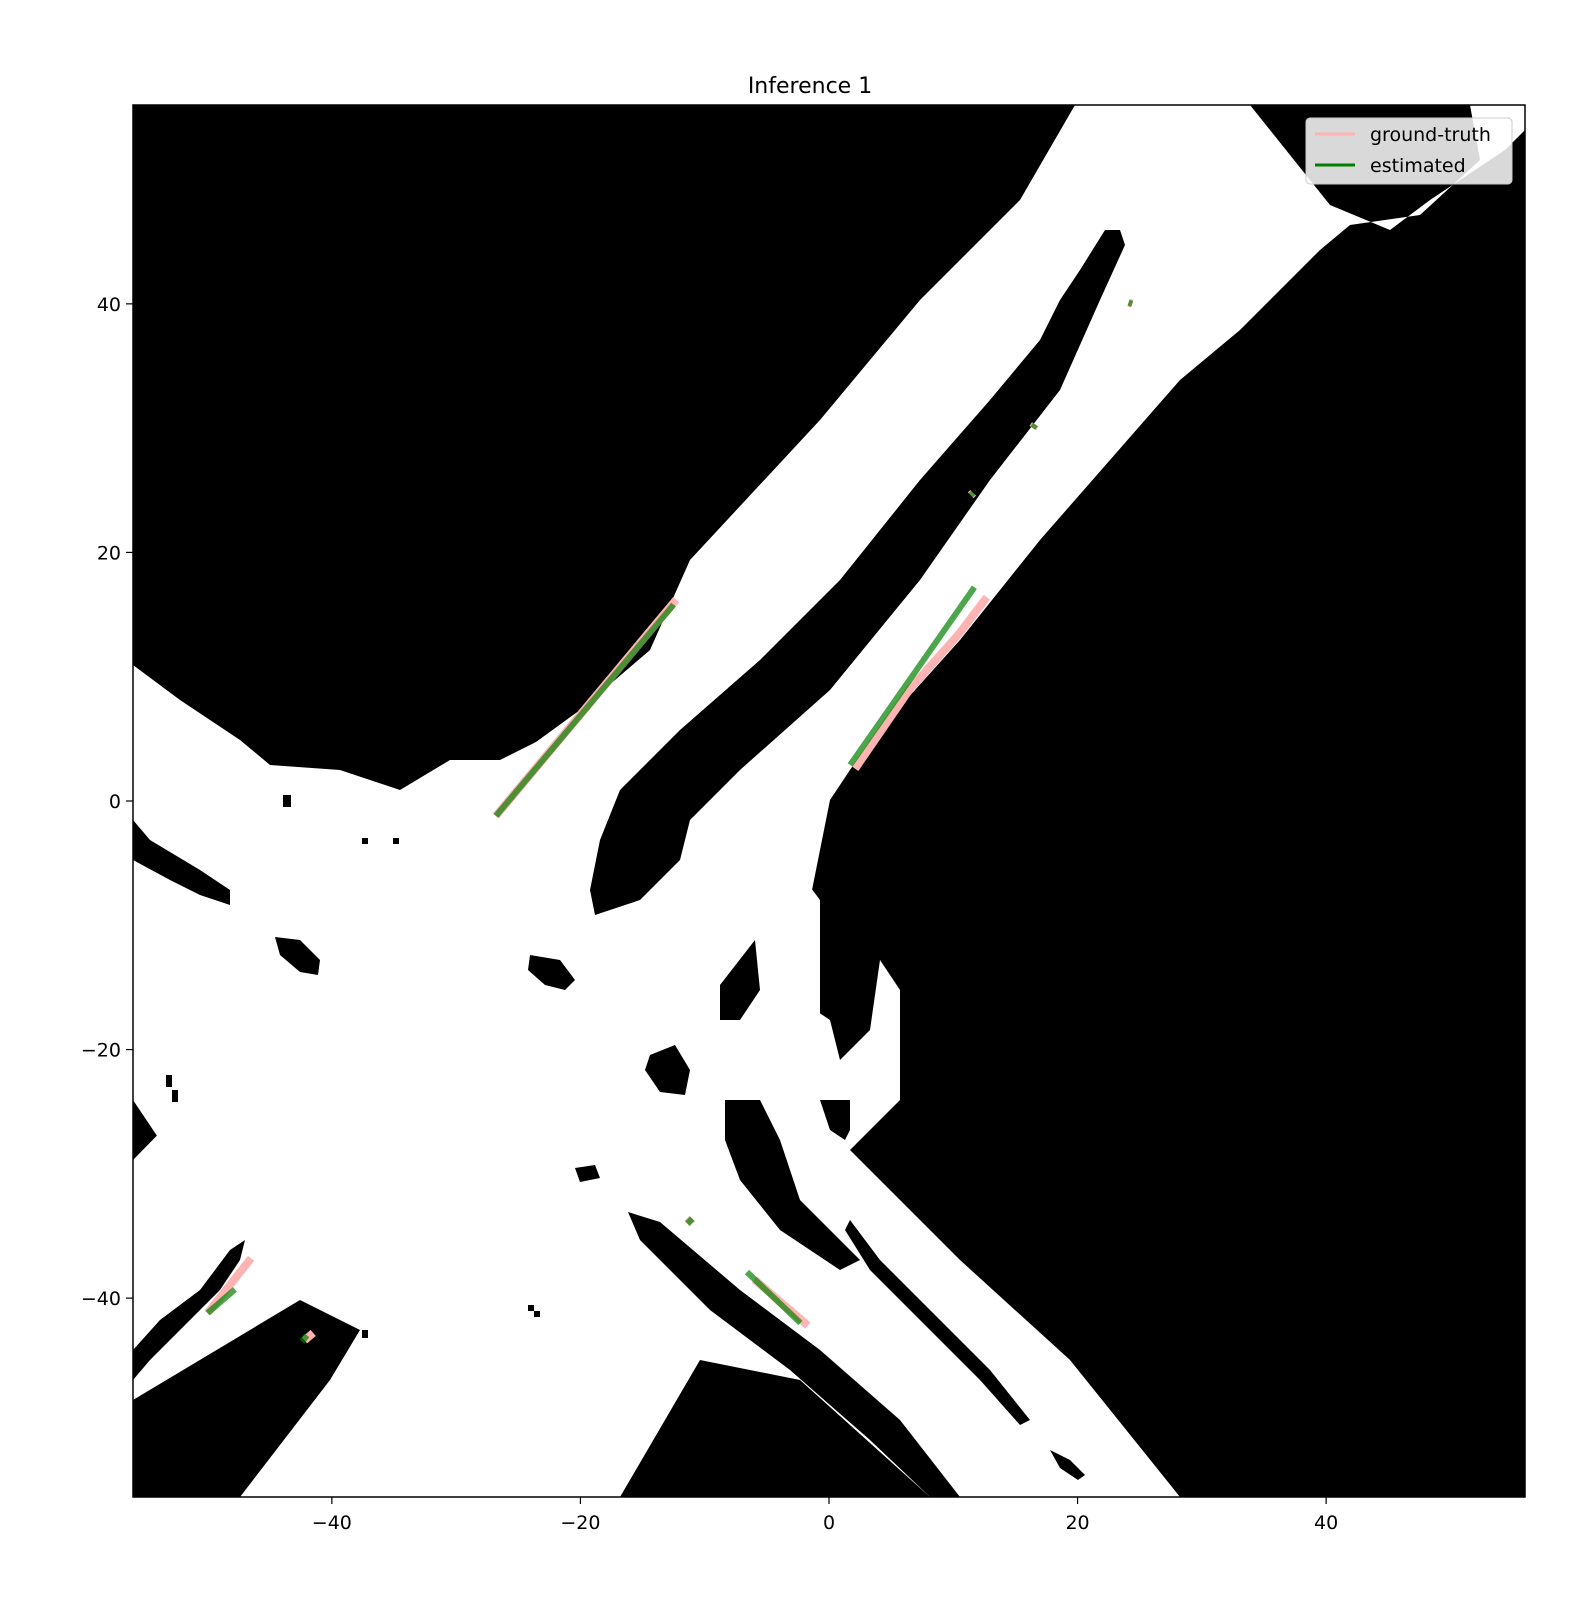 The image size is (1594, 1602). I want to click on chart-title: Inference 1, so click(810, 86).